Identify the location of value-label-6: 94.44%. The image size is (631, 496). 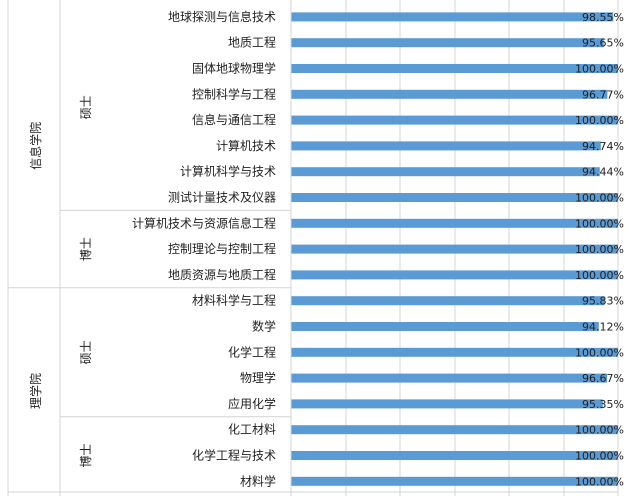
(603, 172).